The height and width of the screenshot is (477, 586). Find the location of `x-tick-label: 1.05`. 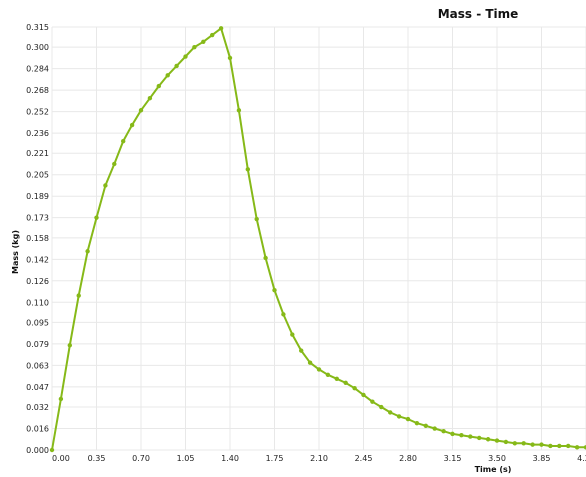

x-tick-label: 1.05 is located at coordinates (186, 458).